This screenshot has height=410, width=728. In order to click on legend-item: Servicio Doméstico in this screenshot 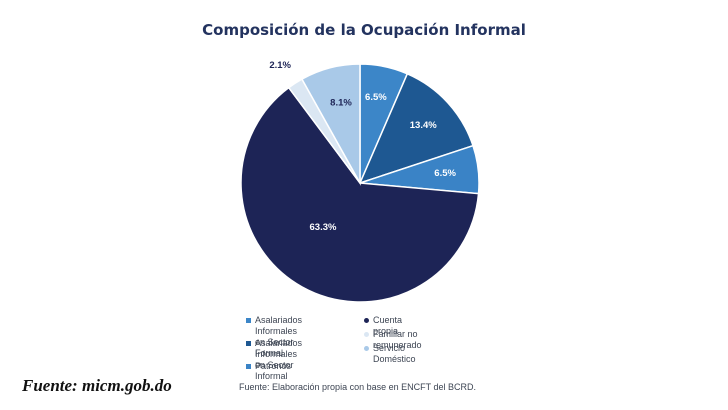, I will do `click(390, 354)`.